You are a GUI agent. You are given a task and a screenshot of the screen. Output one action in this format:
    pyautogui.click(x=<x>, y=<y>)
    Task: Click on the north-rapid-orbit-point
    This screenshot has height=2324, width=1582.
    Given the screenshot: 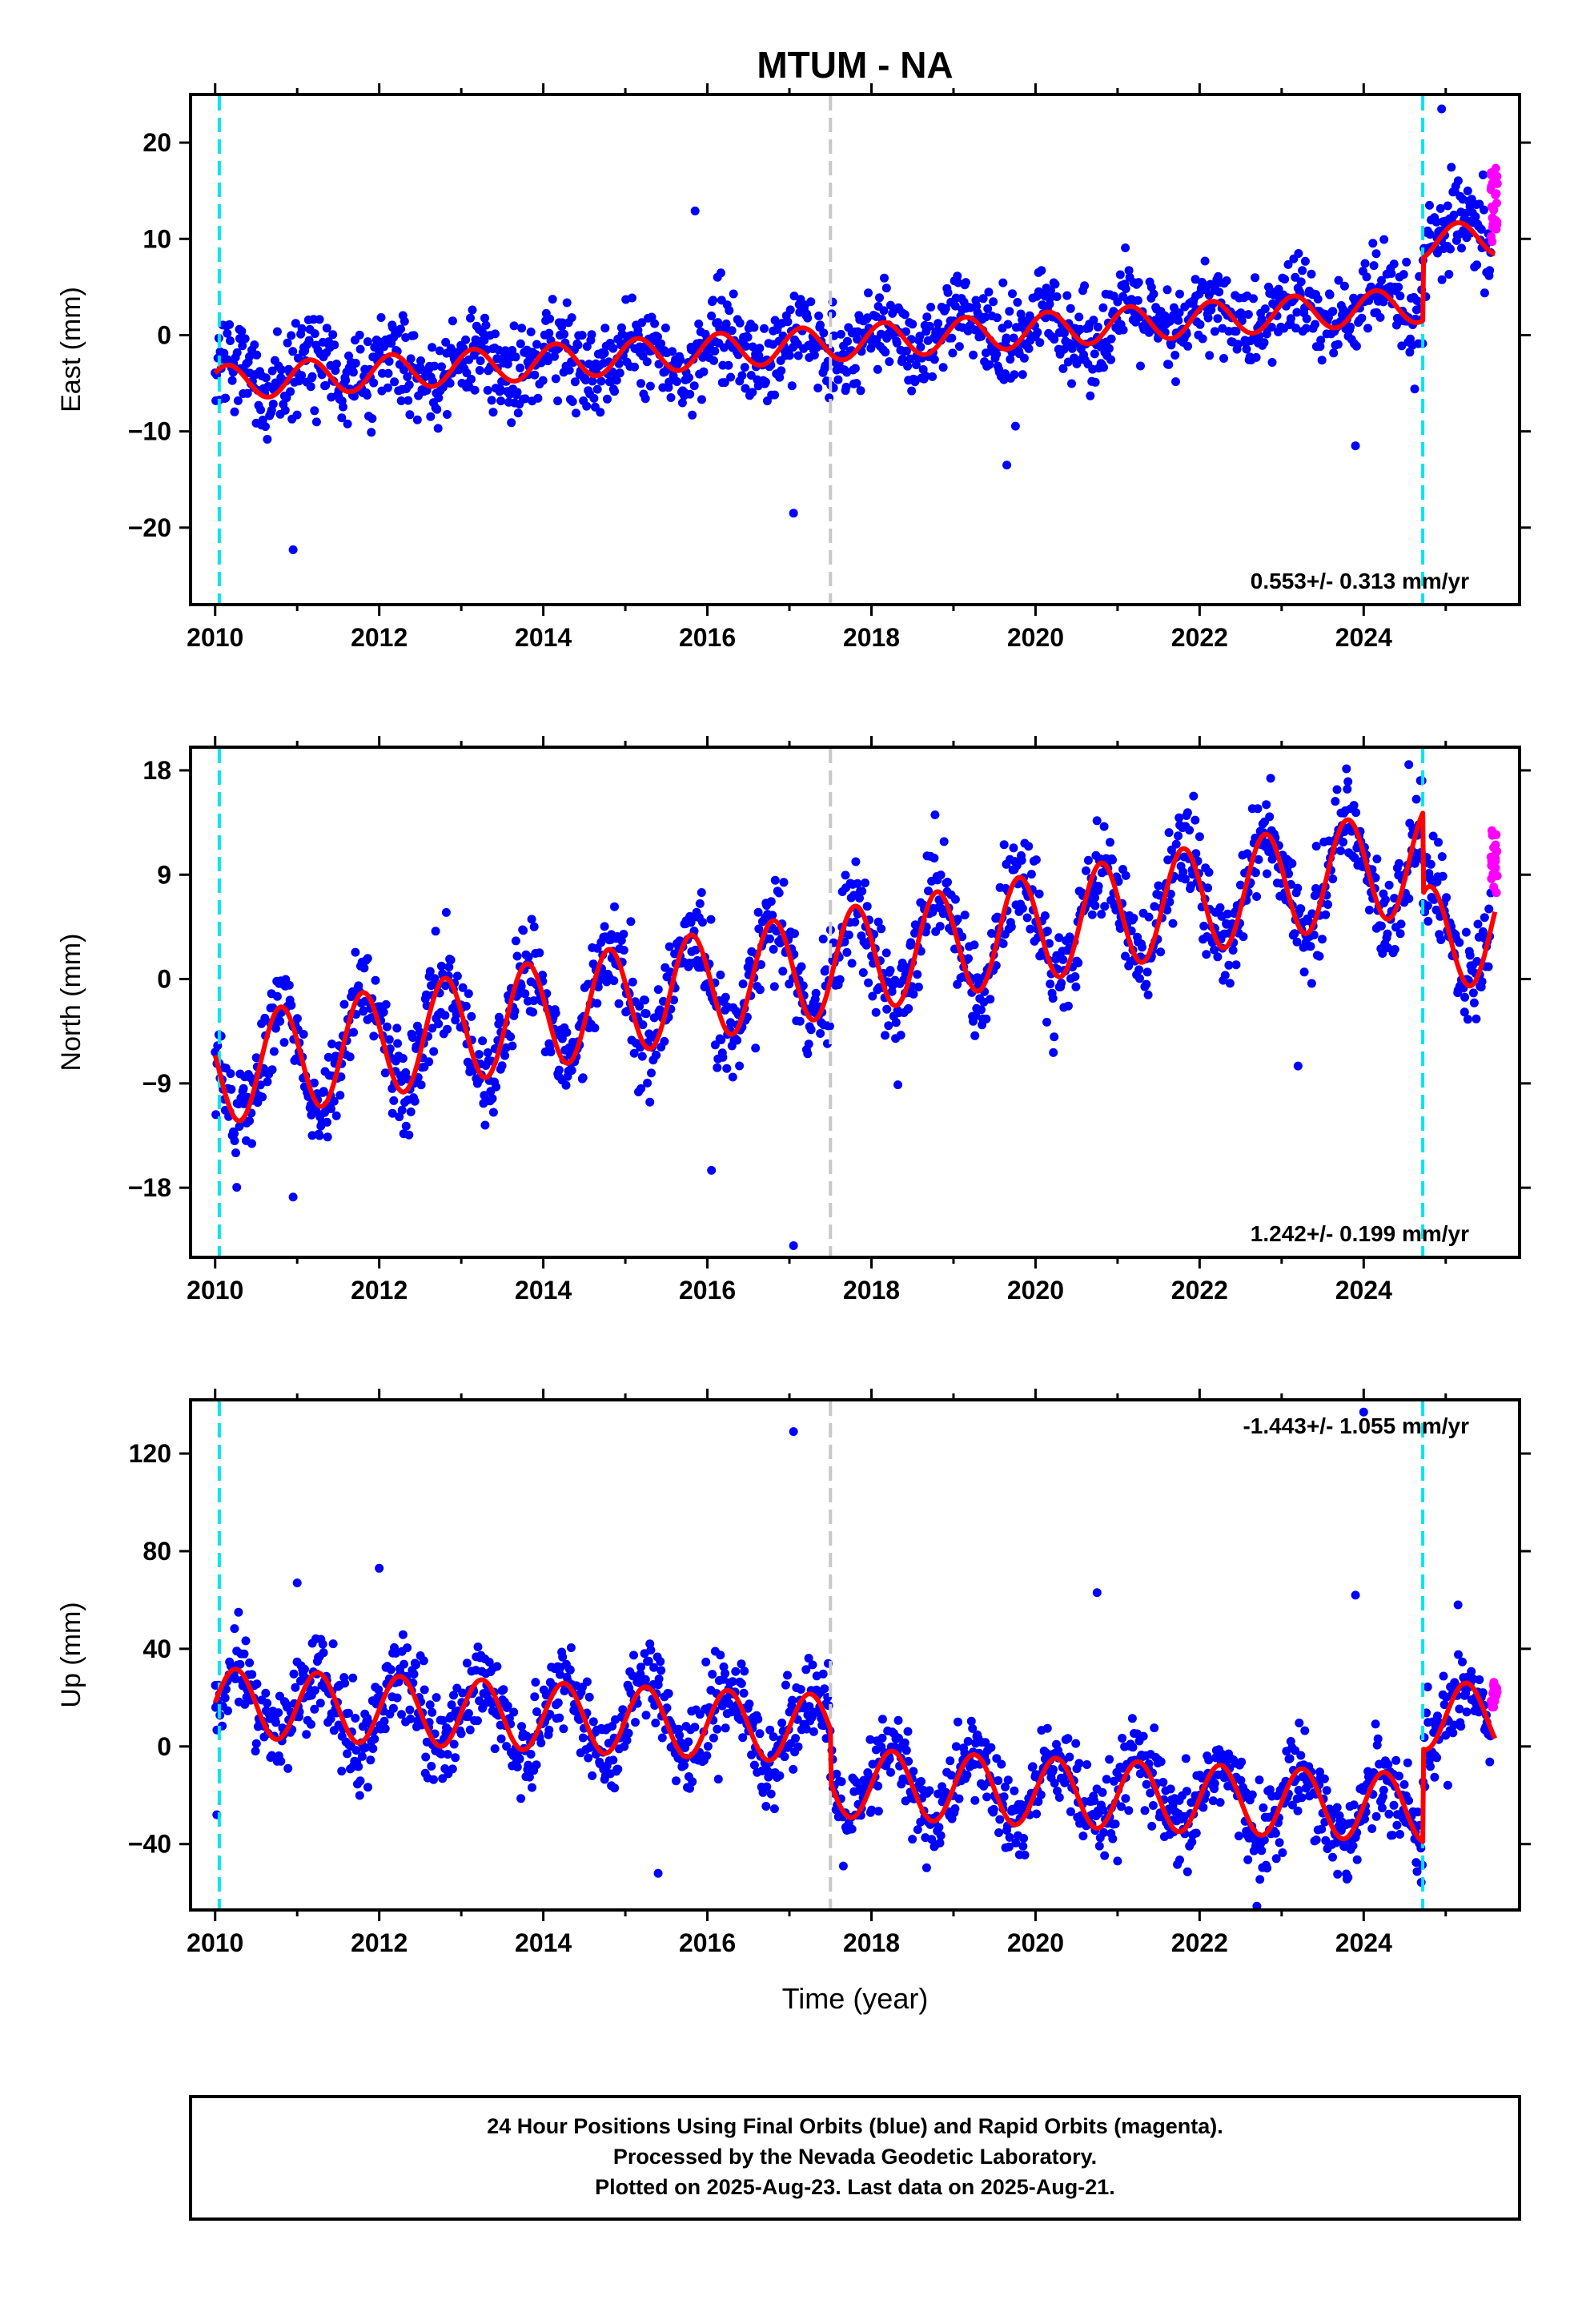 What is the action you would take?
    pyautogui.click(x=1491, y=865)
    